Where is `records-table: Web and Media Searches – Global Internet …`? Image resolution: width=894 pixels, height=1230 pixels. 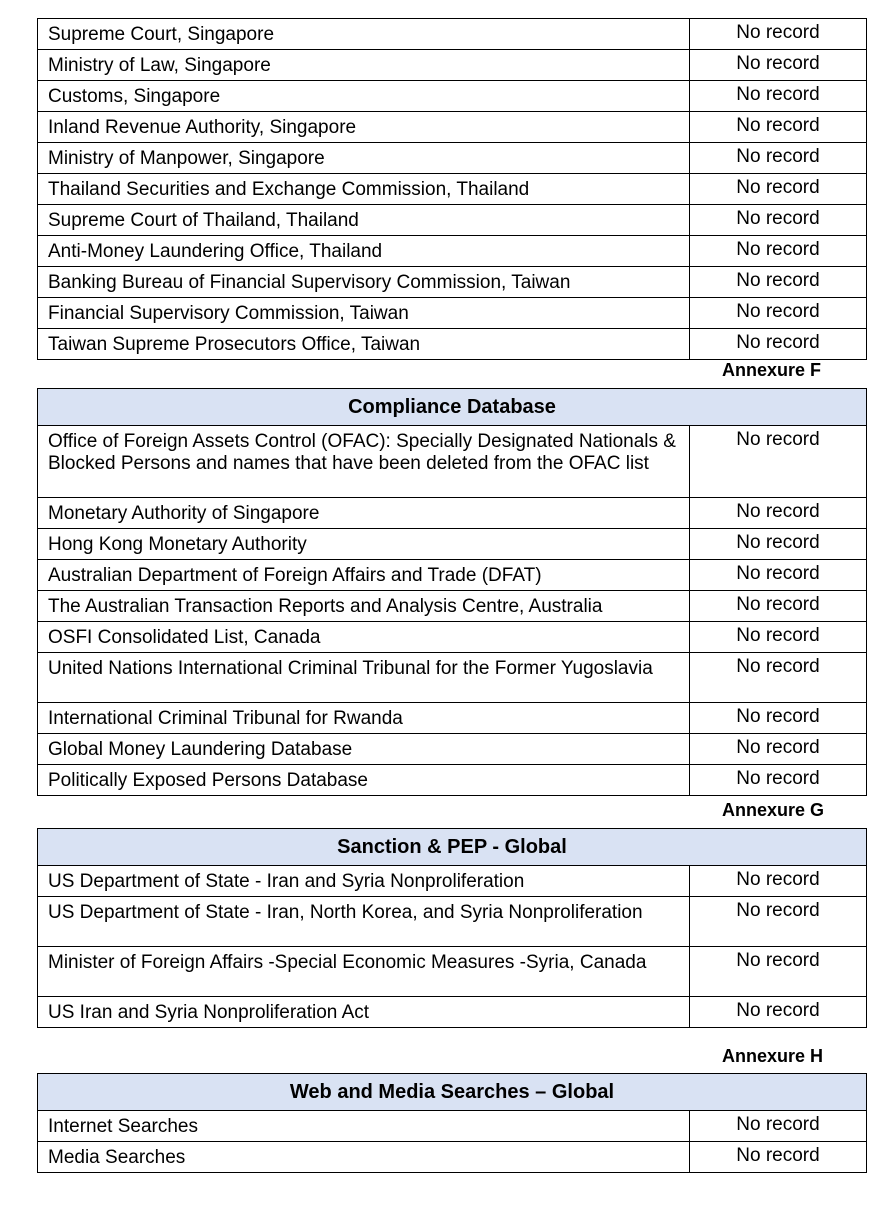
records-table: Web and Media Searches – Global Internet … is located at coordinates (452, 1123).